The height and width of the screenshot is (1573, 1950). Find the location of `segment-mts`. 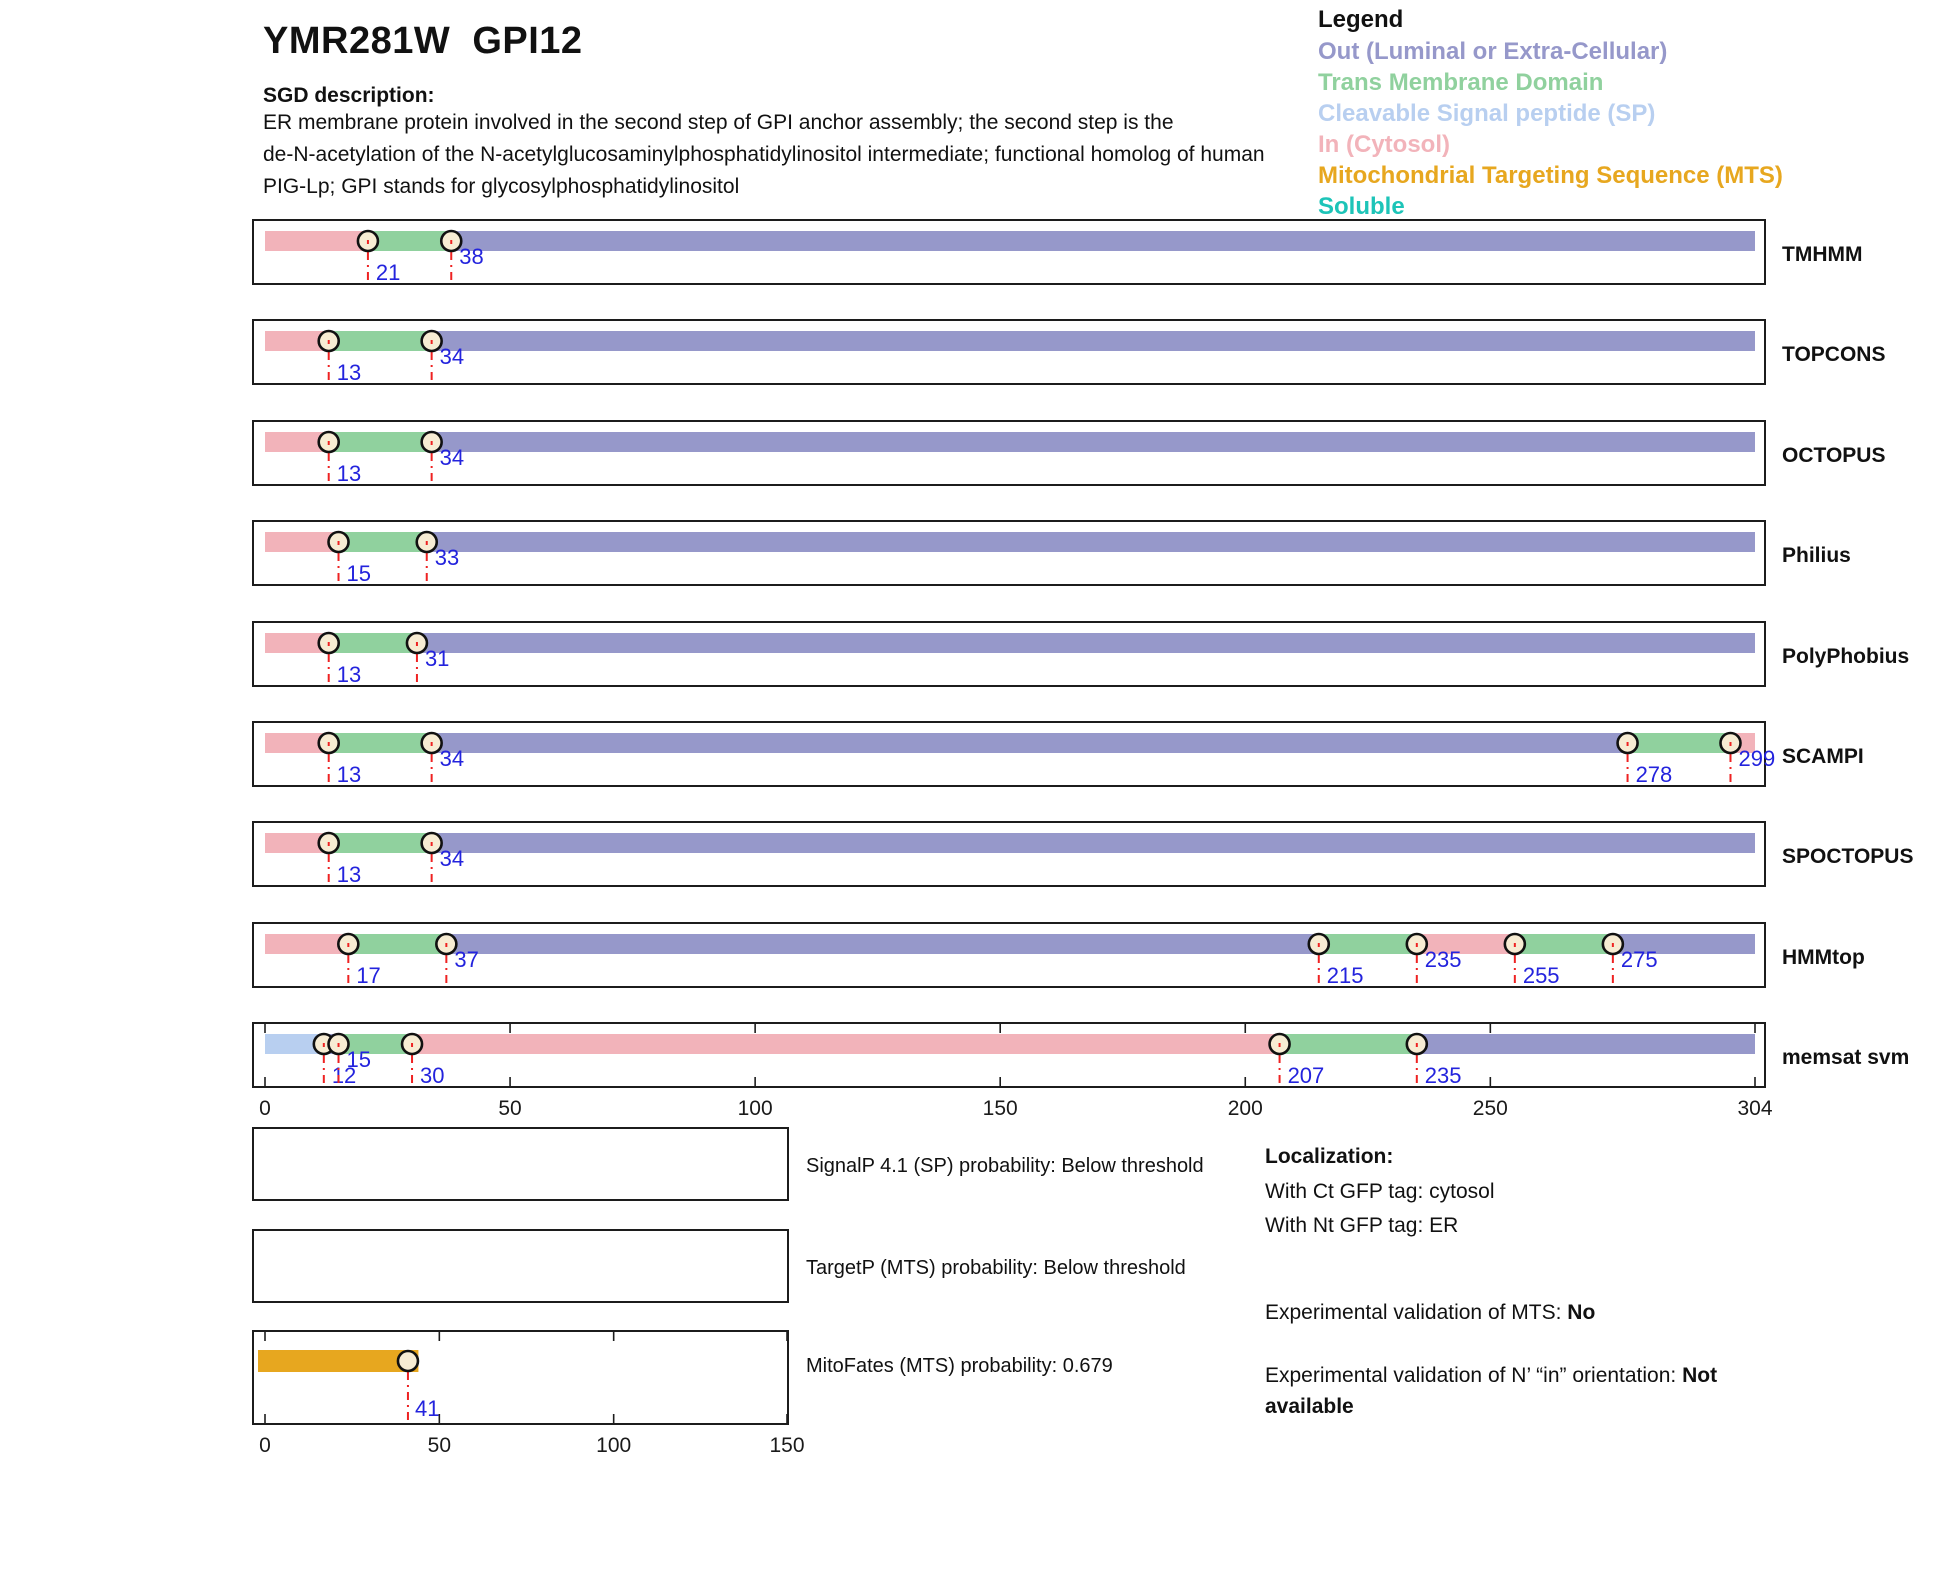

segment-mts is located at coordinates (338, 1361).